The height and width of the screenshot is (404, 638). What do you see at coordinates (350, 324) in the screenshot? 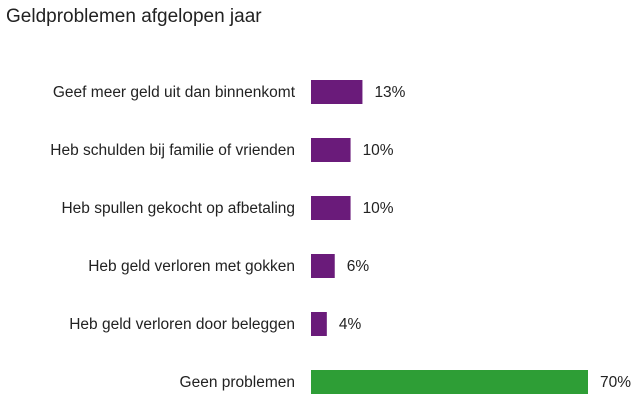
I see `data-label: 4%` at bounding box center [350, 324].